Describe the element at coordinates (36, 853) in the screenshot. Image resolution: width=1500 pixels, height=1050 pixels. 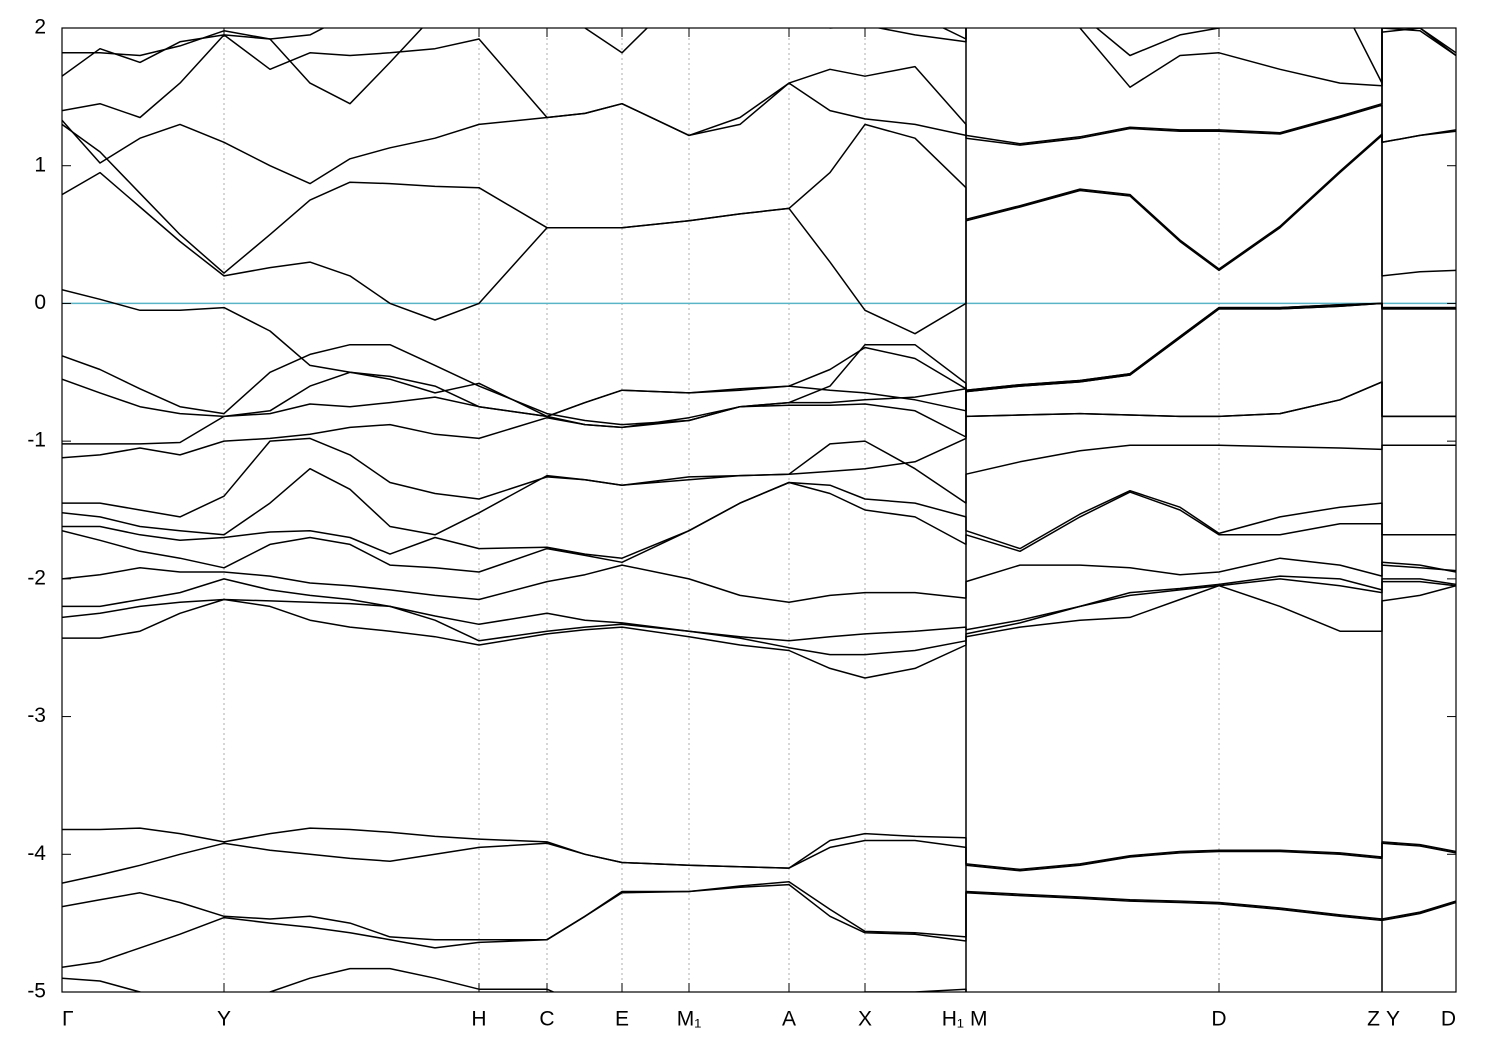
I see `y-tick-label: -4` at that location.